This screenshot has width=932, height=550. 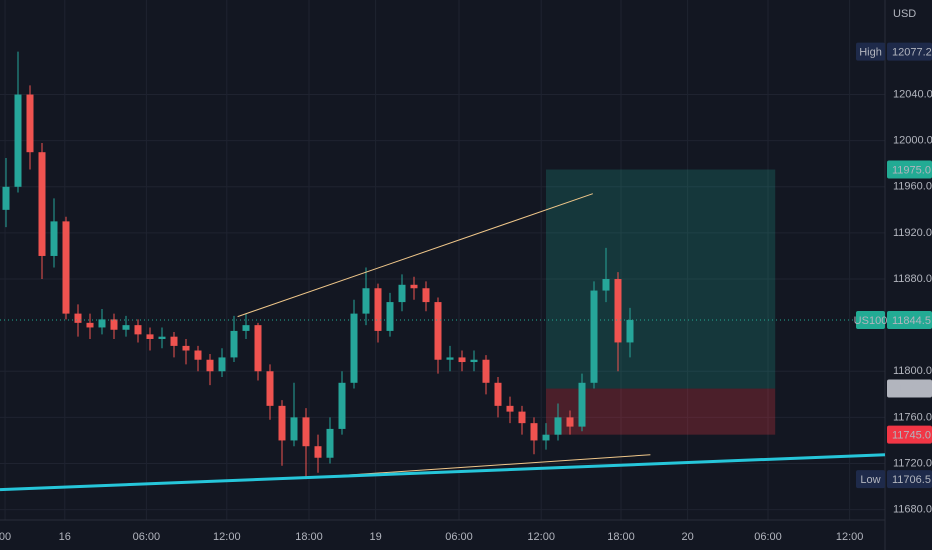 I want to click on x-tick-label: 00, so click(x=5, y=537).